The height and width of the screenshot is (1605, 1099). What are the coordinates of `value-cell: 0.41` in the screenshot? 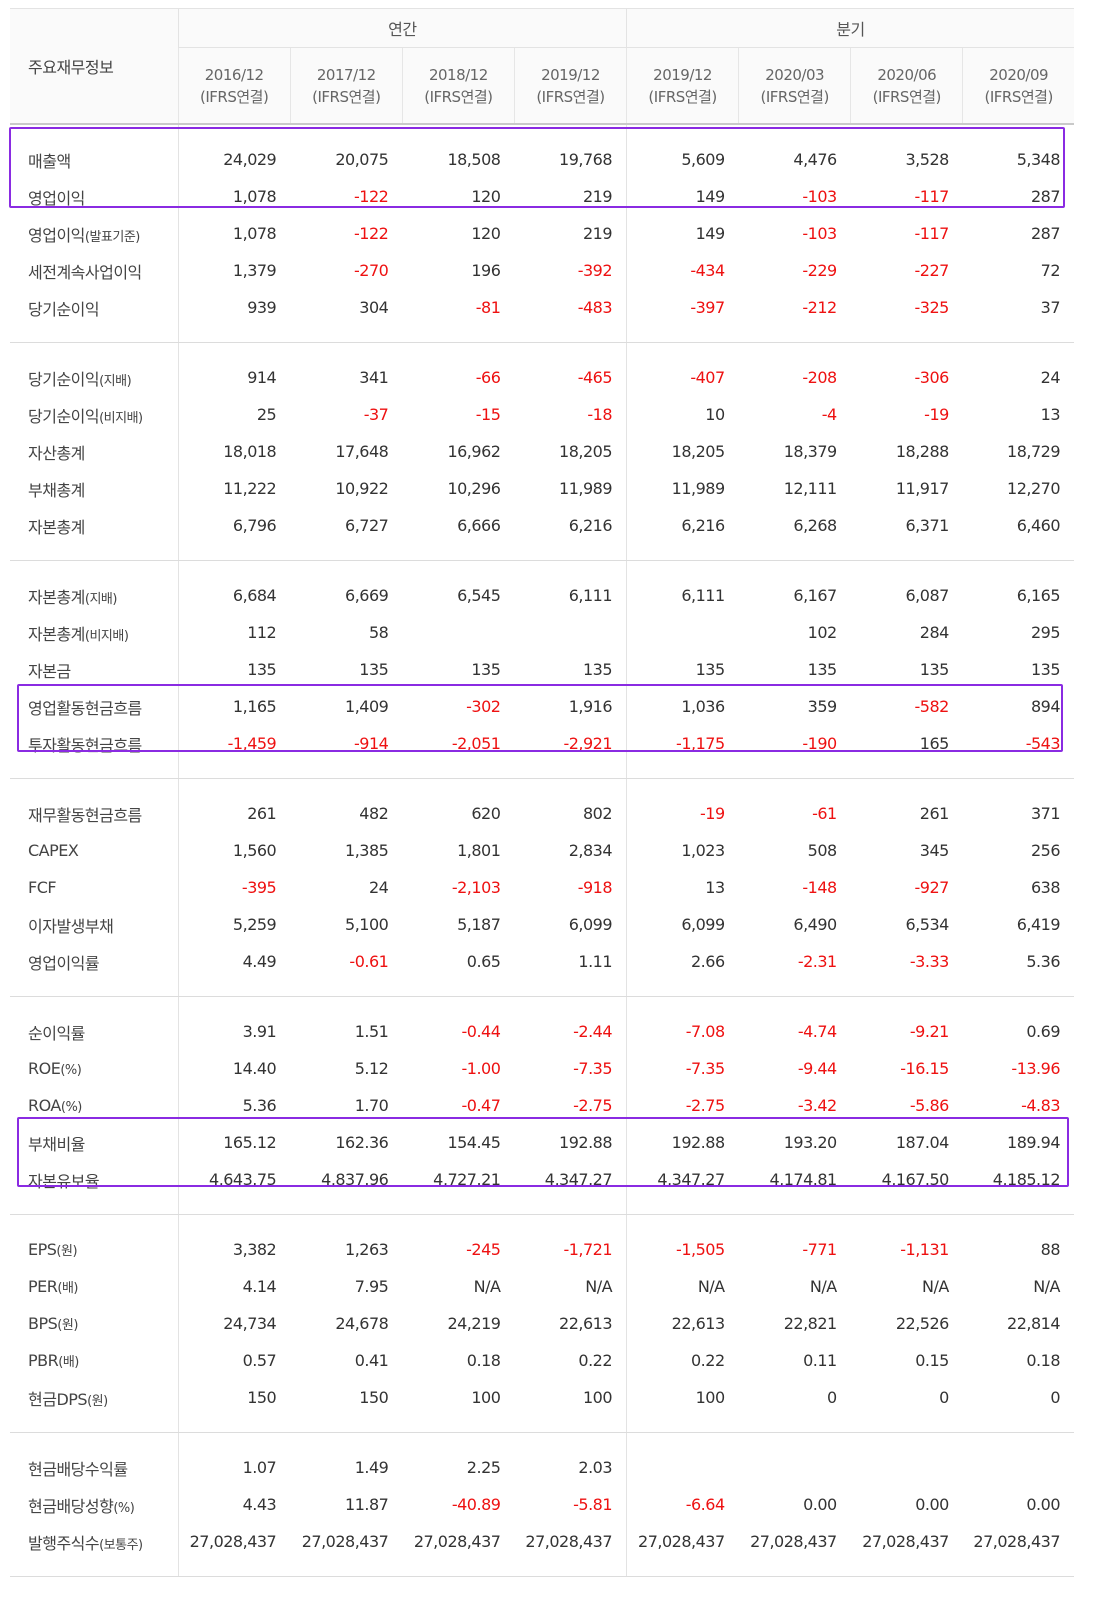 It's located at (371, 1360).